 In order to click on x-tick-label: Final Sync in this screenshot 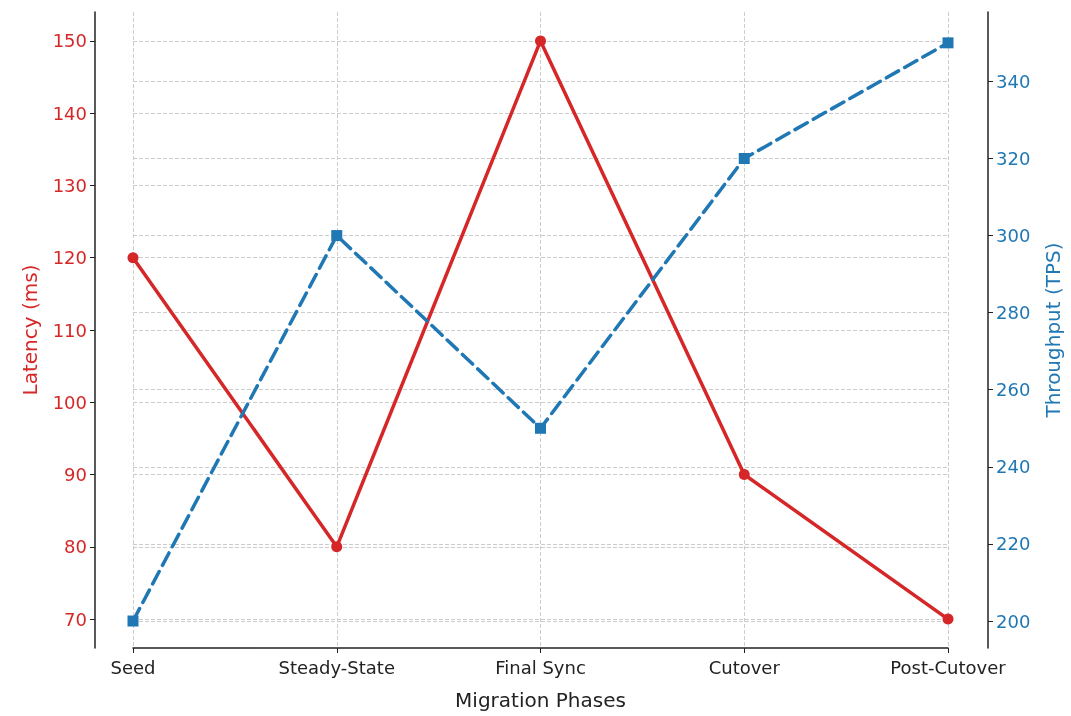, I will do `click(540, 667)`.